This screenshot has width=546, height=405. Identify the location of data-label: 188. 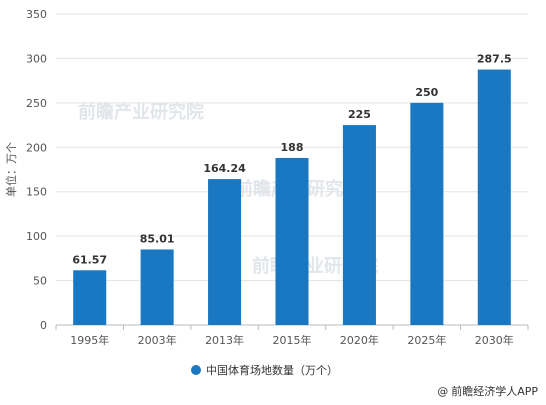
(292, 147).